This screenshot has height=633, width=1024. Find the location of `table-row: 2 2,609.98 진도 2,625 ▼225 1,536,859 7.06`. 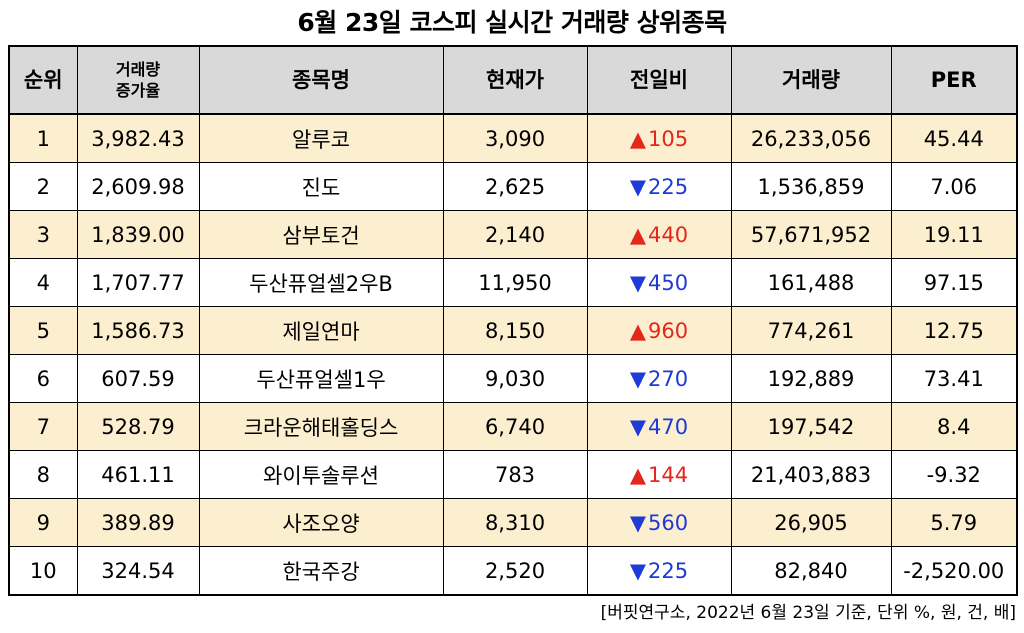

table-row: 2 2,609.98 진도 2,625 ▼225 1,536,859 7.06 is located at coordinates (513, 186).